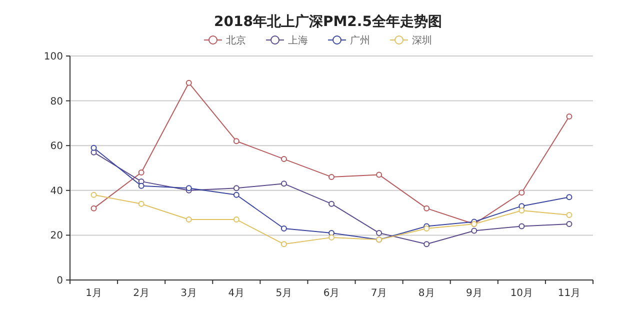  Describe the element at coordinates (474, 293) in the screenshot. I see `x-tick-label: 9月` at that location.